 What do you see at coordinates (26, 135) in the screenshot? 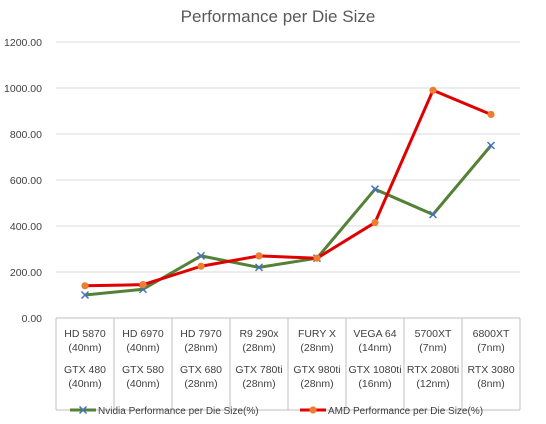
I see `y-tick-label: 800.00` at bounding box center [26, 135].